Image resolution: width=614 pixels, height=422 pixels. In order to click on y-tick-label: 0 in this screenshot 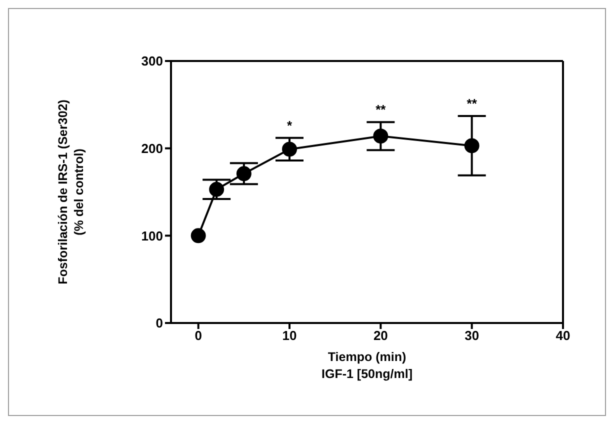, I will do `click(159, 323)`.